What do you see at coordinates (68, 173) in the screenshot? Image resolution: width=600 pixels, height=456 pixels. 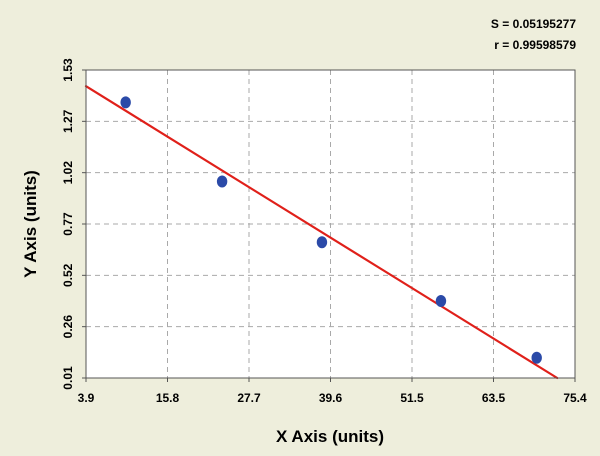 I see `y-tick-label: 1.02` at bounding box center [68, 173].